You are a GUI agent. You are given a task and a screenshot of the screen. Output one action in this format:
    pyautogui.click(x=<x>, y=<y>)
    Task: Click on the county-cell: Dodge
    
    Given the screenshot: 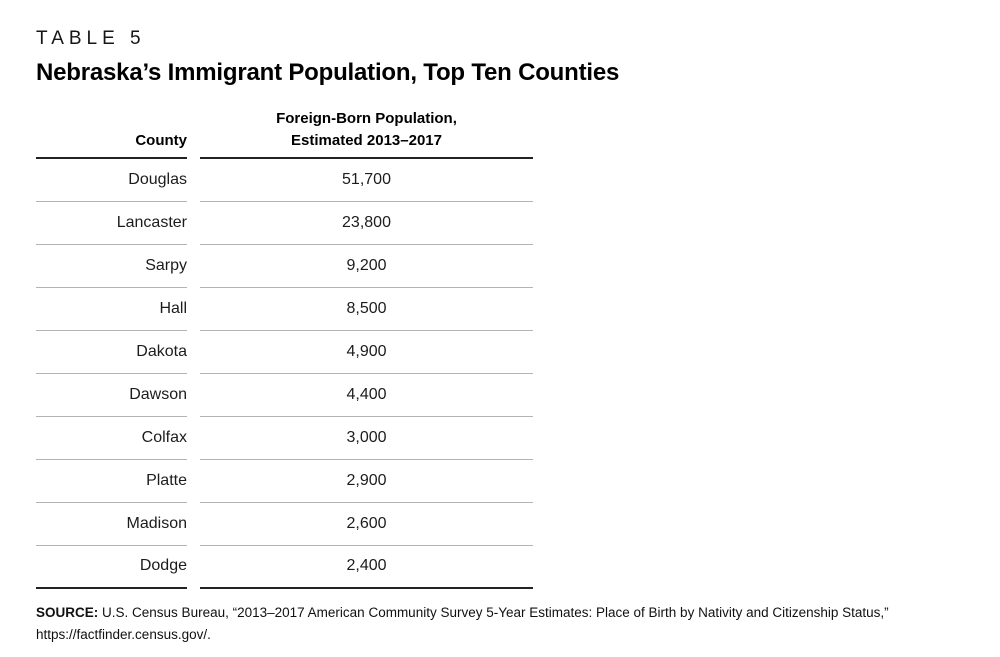 What is the action you would take?
    pyautogui.click(x=111, y=567)
    